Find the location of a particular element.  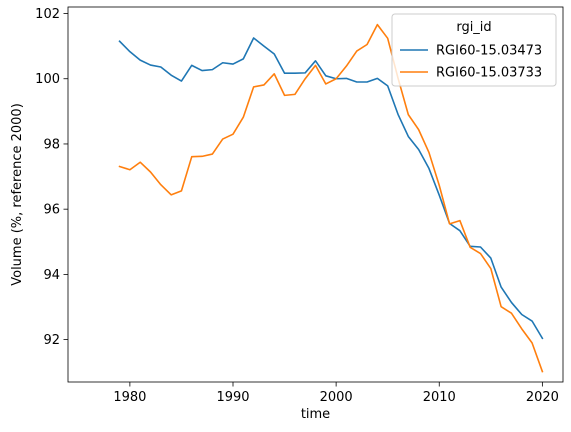

y-axis: 92 94 96 98 100 102 is located at coordinates (51, 177).